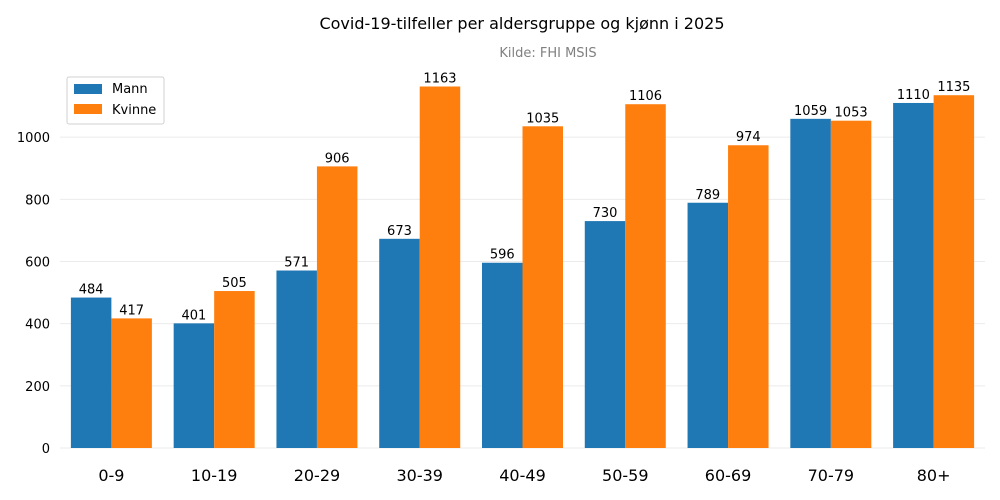 This screenshot has height=500, width=1000. What do you see at coordinates (88, 89) in the screenshot?
I see `legend-swatch-mann` at bounding box center [88, 89].